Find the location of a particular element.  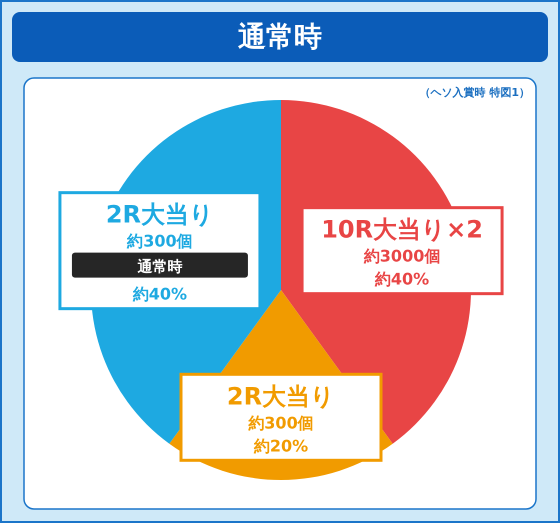

slice-label: 10R大当り×2 is located at coordinates (402, 230).